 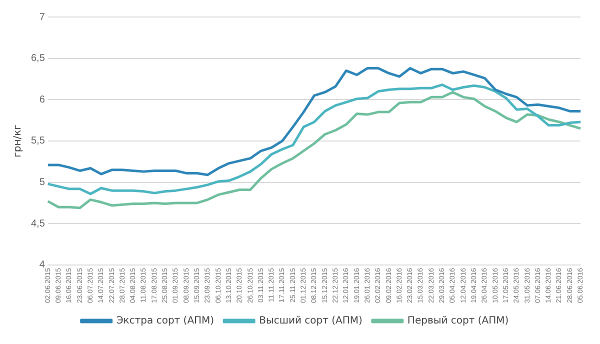 What do you see at coordinates (42, 265) in the screenshot?
I see `y-tick-label: 4` at bounding box center [42, 265].